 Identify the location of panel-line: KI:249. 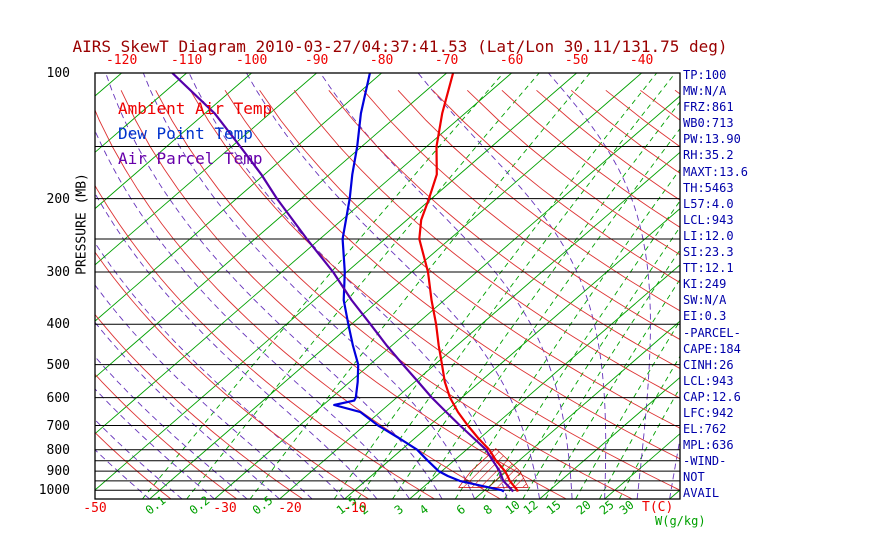
(705, 284).